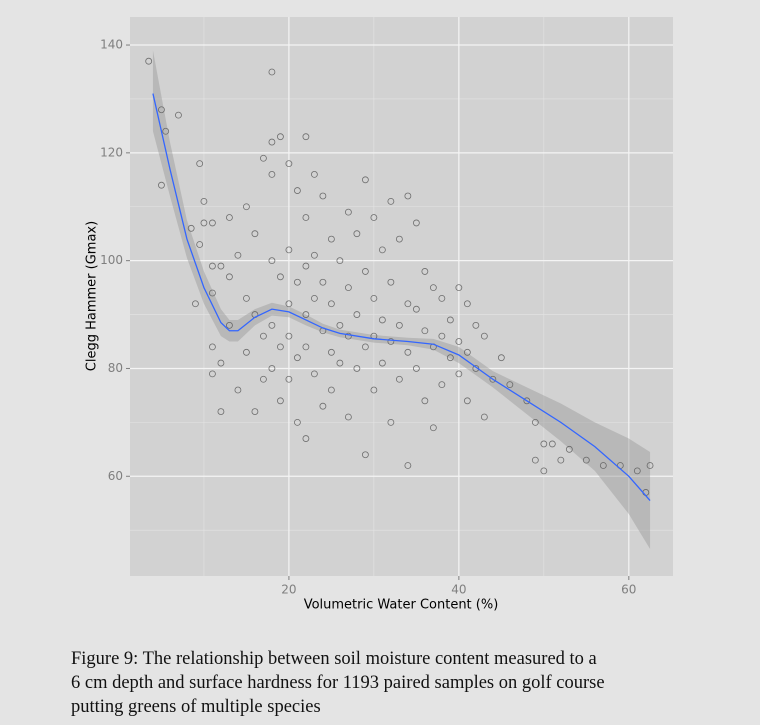  I want to click on y-tick-label: 60, so click(115, 476).